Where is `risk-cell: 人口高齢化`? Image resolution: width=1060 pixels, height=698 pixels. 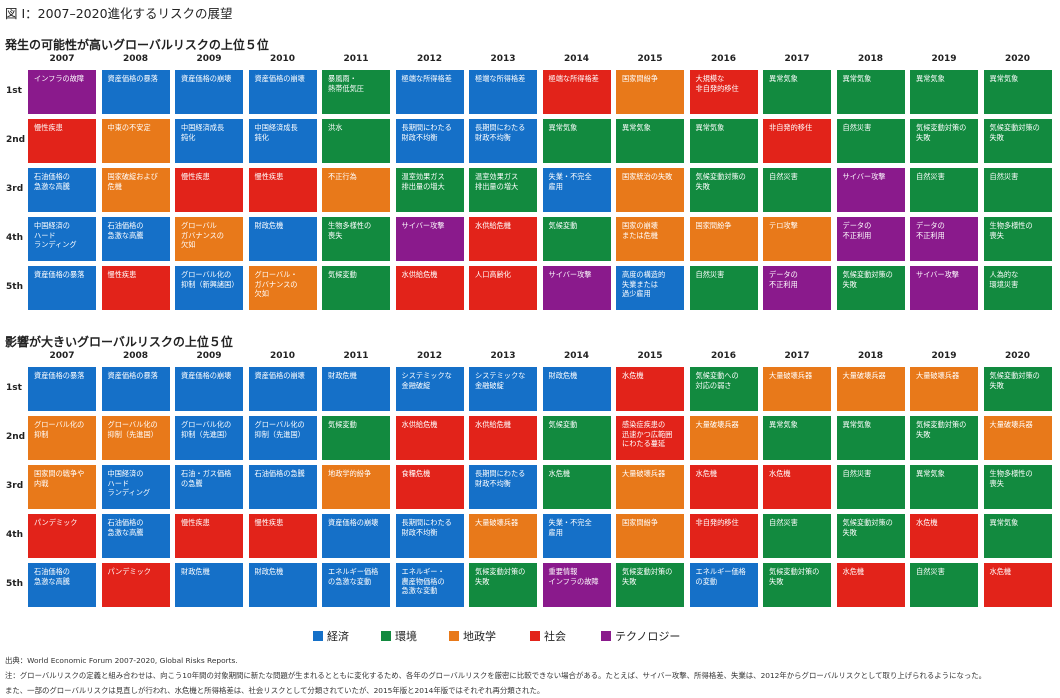
risk-cell: 人口高齢化 is located at coordinates (503, 288).